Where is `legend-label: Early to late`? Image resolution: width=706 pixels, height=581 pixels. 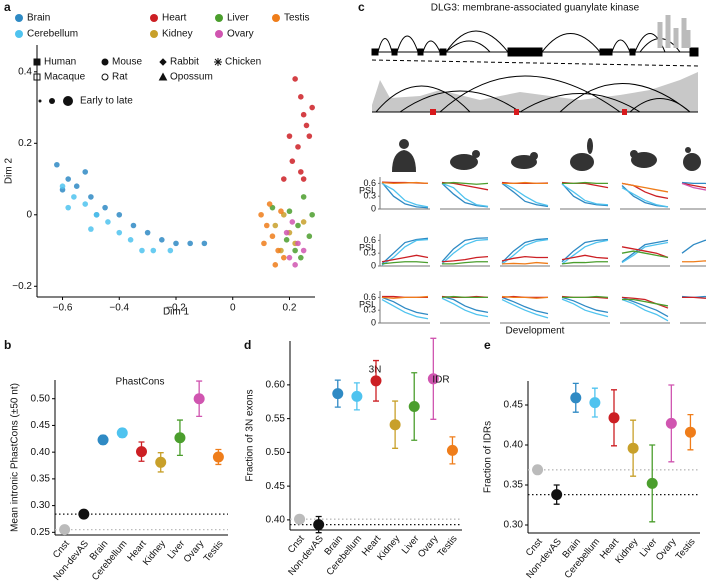 legend-label: Early to late is located at coordinates (106, 101).